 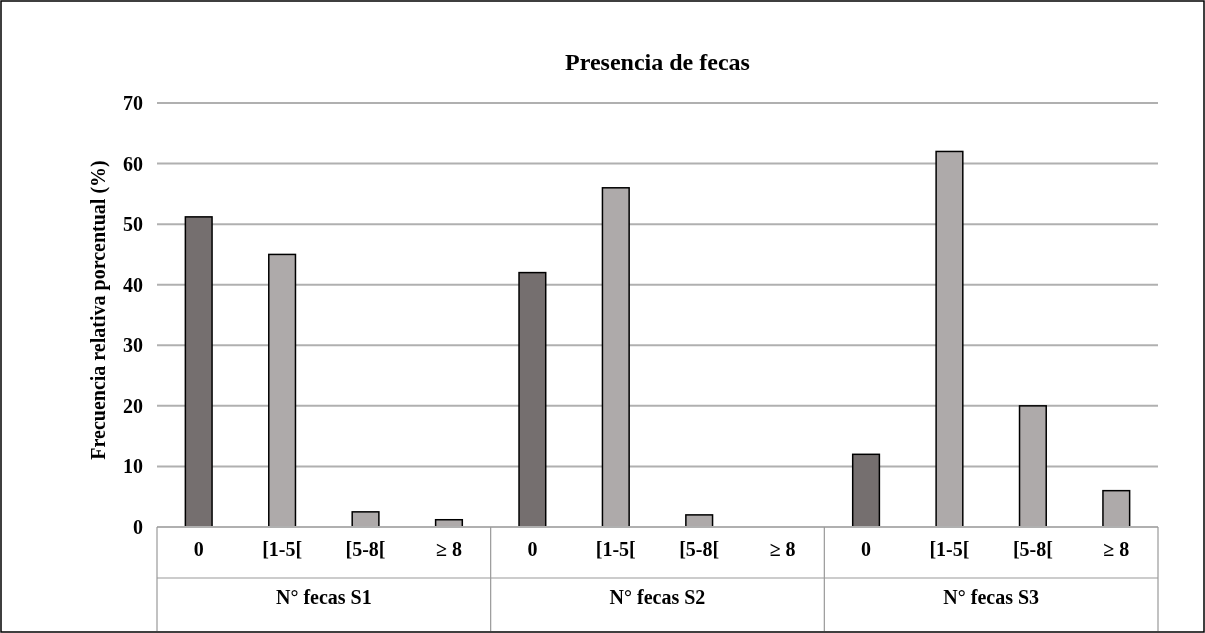 What do you see at coordinates (133, 466) in the screenshot?
I see `y-tick-label: 10` at bounding box center [133, 466].